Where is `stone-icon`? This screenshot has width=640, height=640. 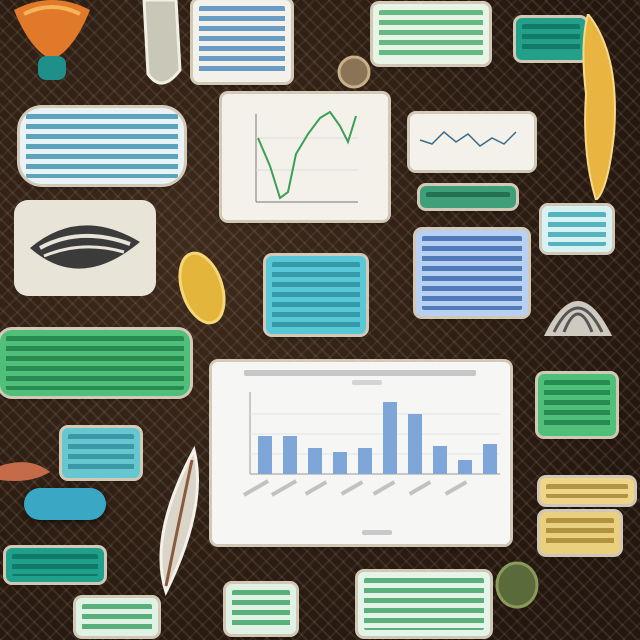 stone-icon is located at coordinates (517, 585).